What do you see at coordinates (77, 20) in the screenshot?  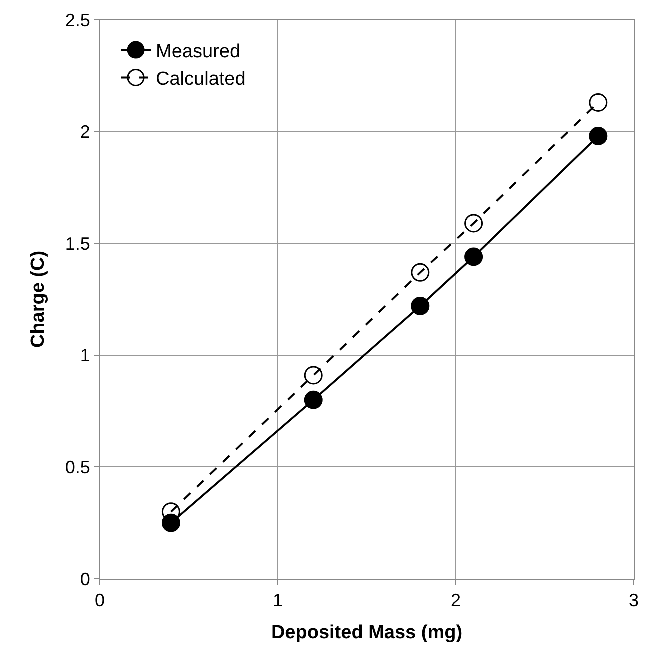 I see `y-tick-label: 2.5` at bounding box center [77, 20].